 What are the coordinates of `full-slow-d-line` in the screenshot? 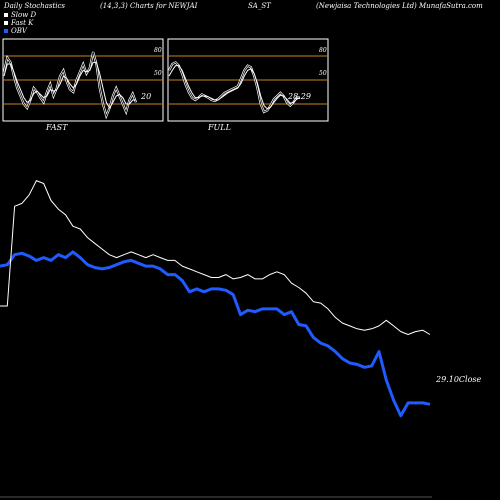 It's located at (234, 87).